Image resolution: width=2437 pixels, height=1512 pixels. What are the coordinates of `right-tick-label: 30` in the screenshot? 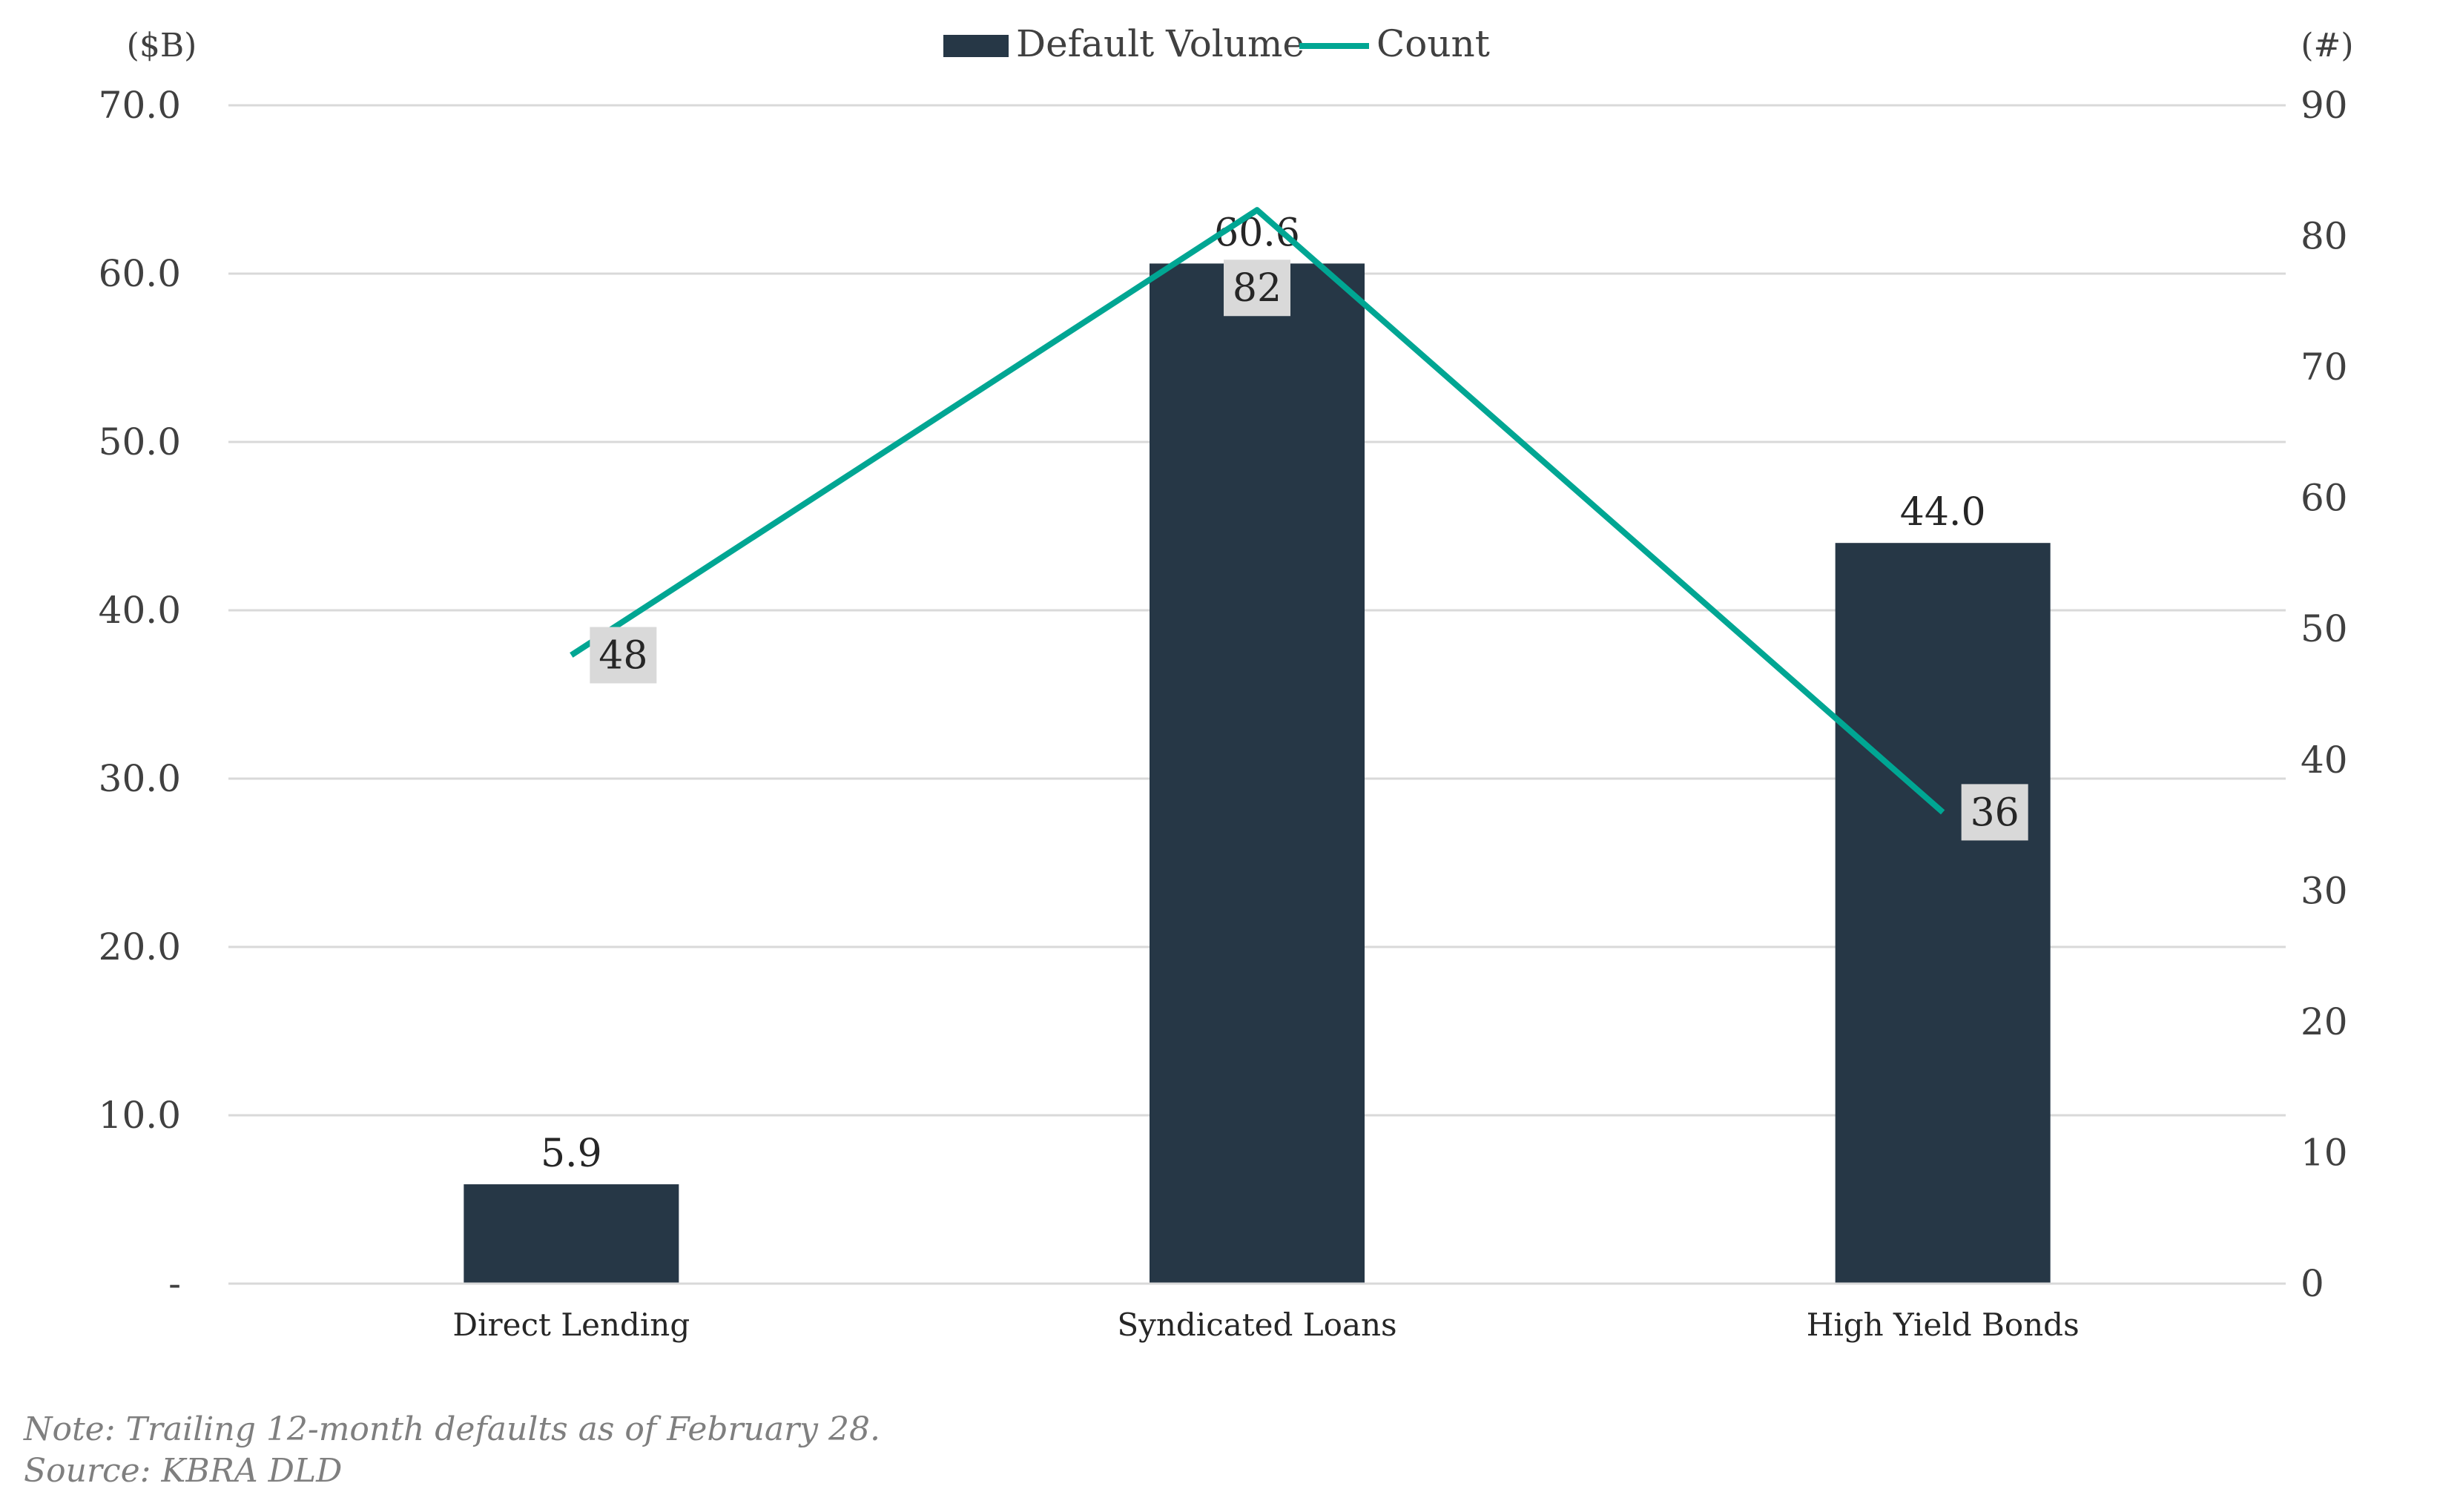 It's located at (2324, 890).